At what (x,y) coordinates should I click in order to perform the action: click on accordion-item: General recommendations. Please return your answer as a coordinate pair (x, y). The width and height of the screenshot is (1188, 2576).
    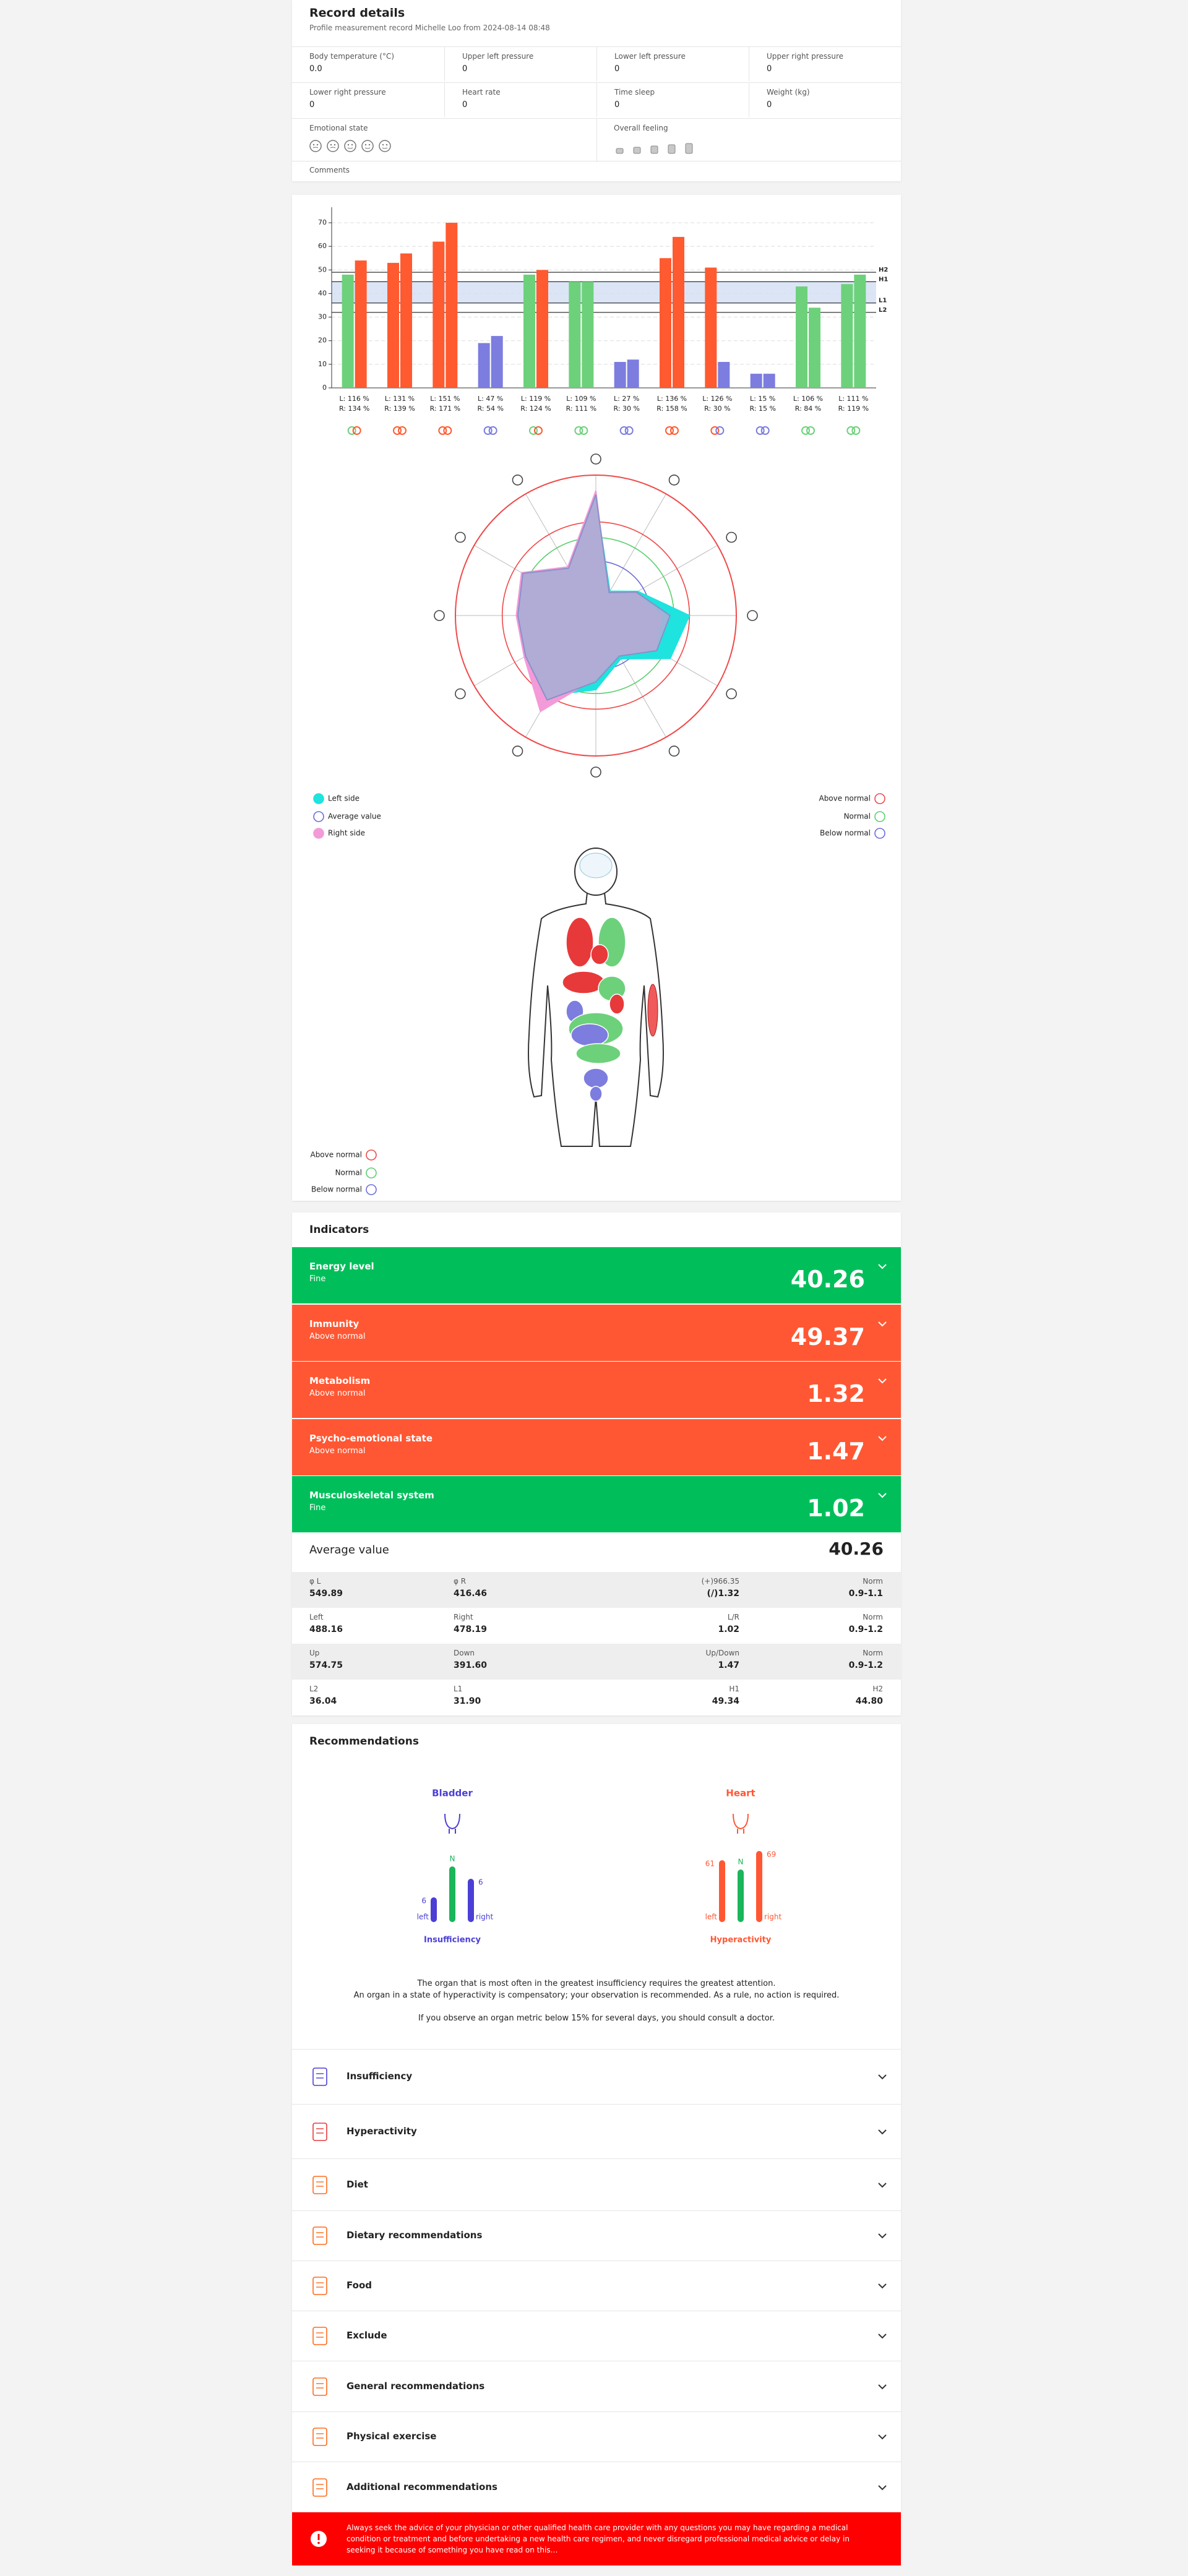
    Looking at the image, I should click on (596, 2386).